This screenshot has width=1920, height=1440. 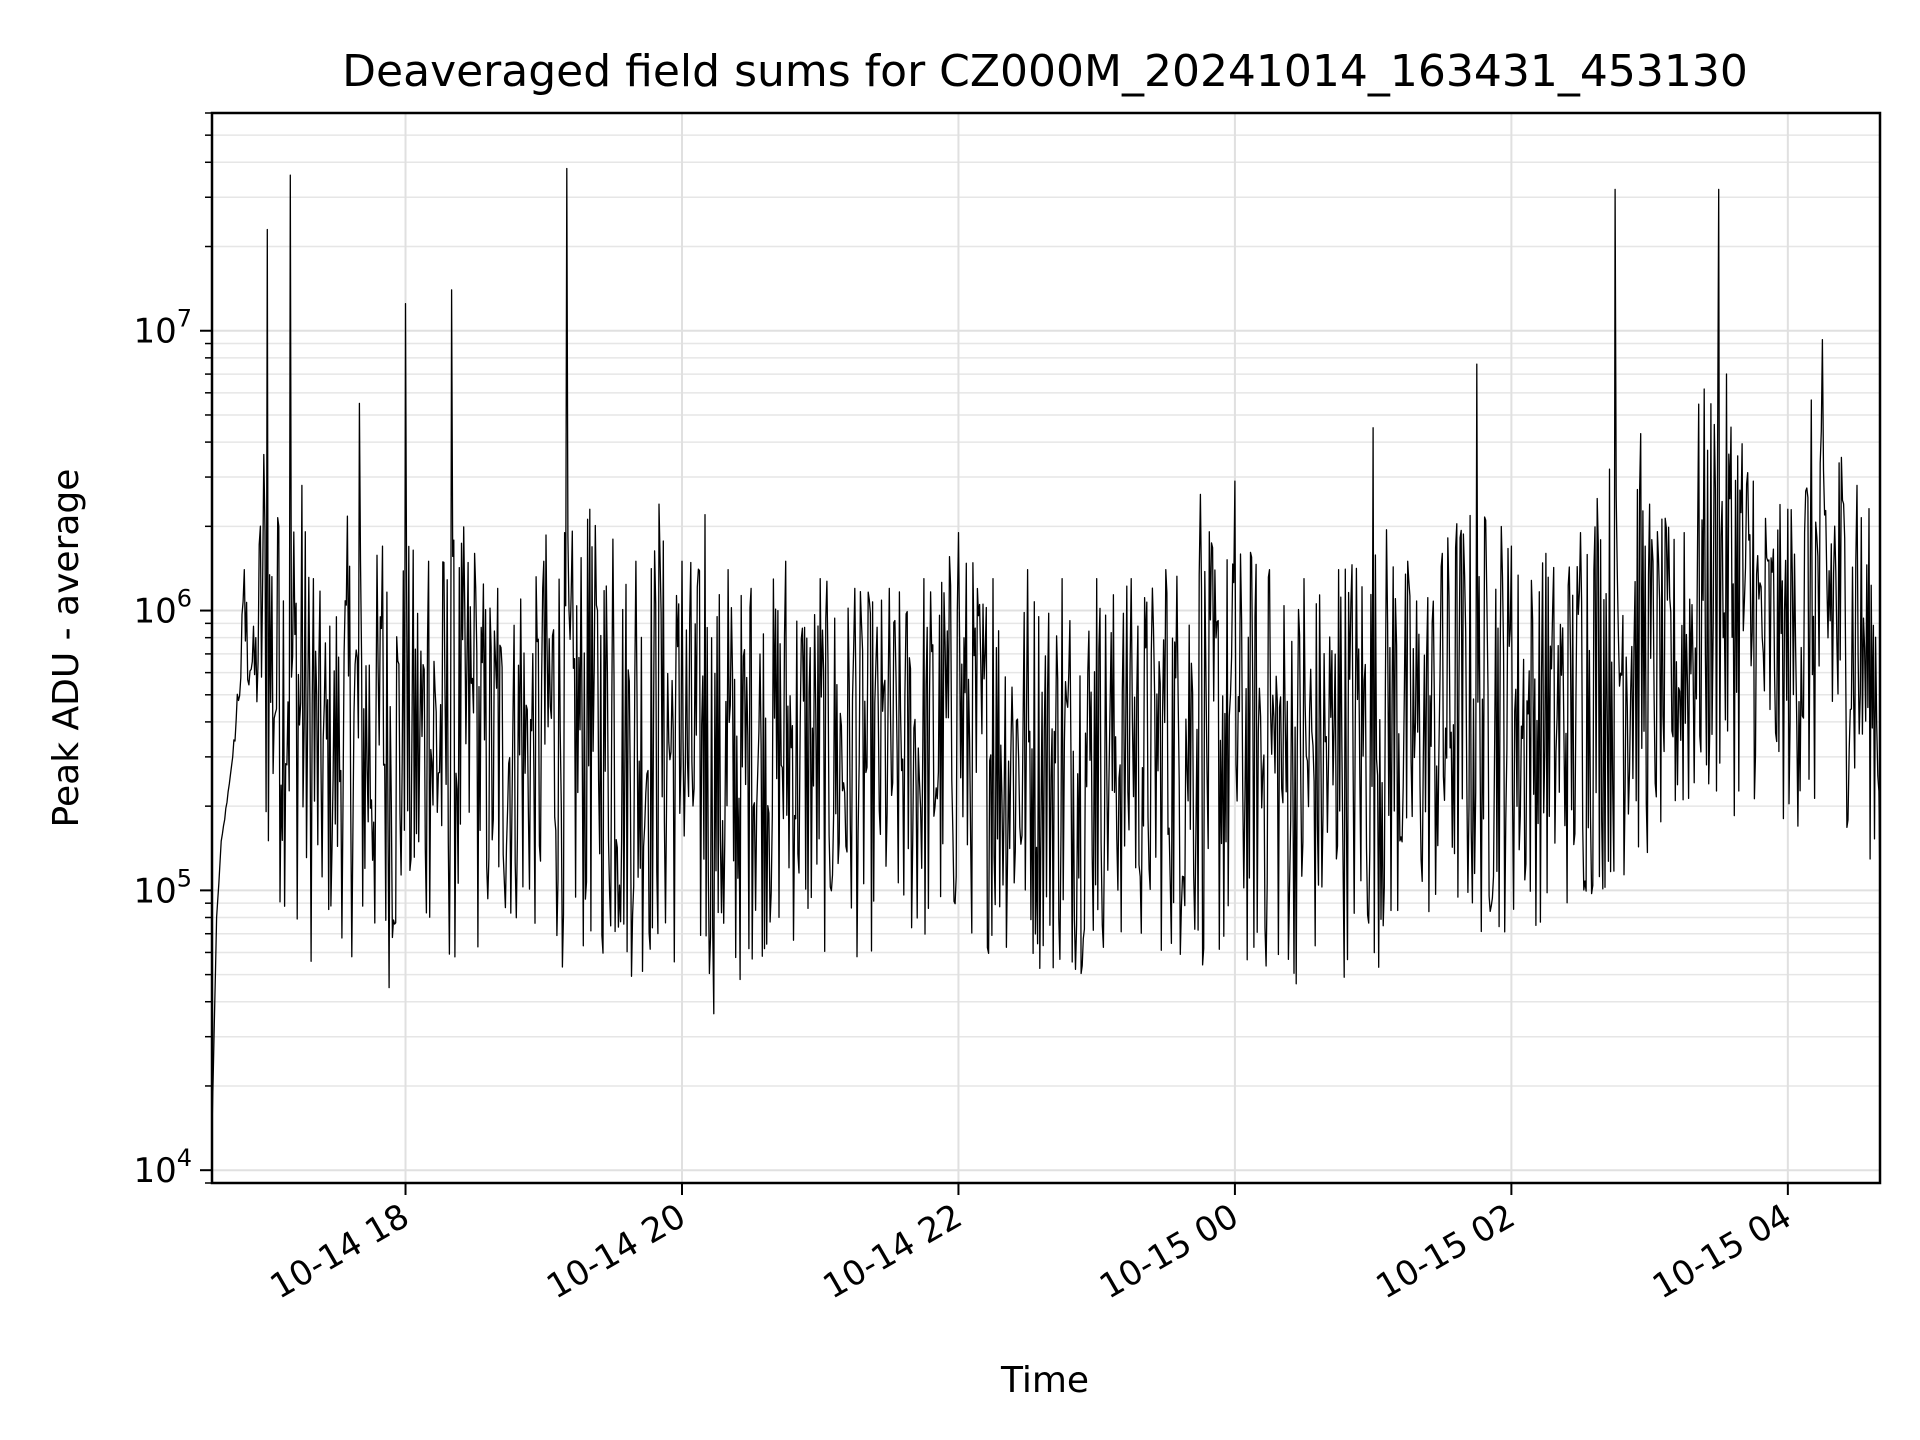 I want to click on y-tick-label: 10⁷, so click(x=162, y=328).